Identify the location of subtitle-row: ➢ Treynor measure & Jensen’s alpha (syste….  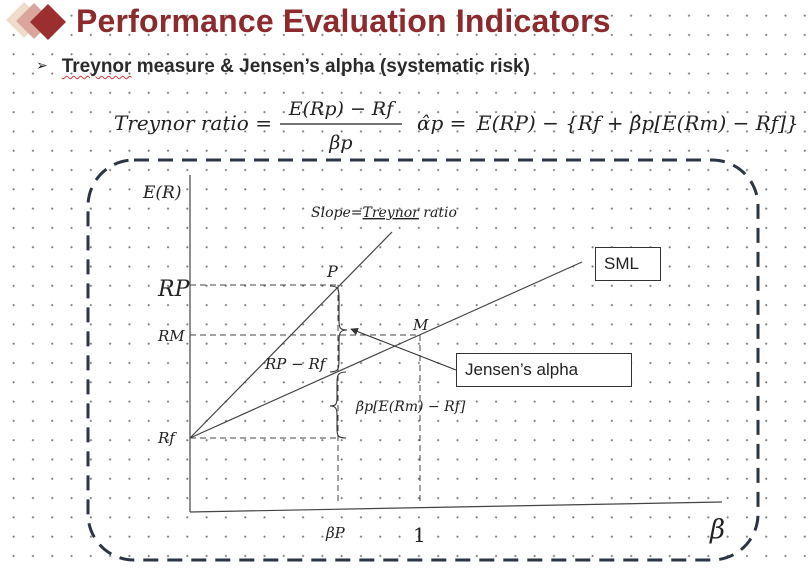
(283, 67).